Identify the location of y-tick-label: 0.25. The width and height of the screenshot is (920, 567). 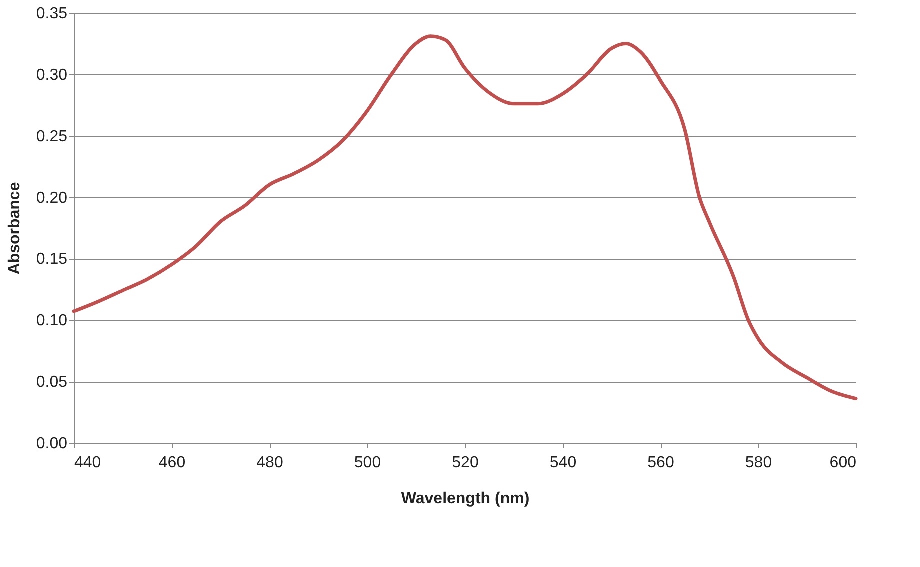
(52, 137).